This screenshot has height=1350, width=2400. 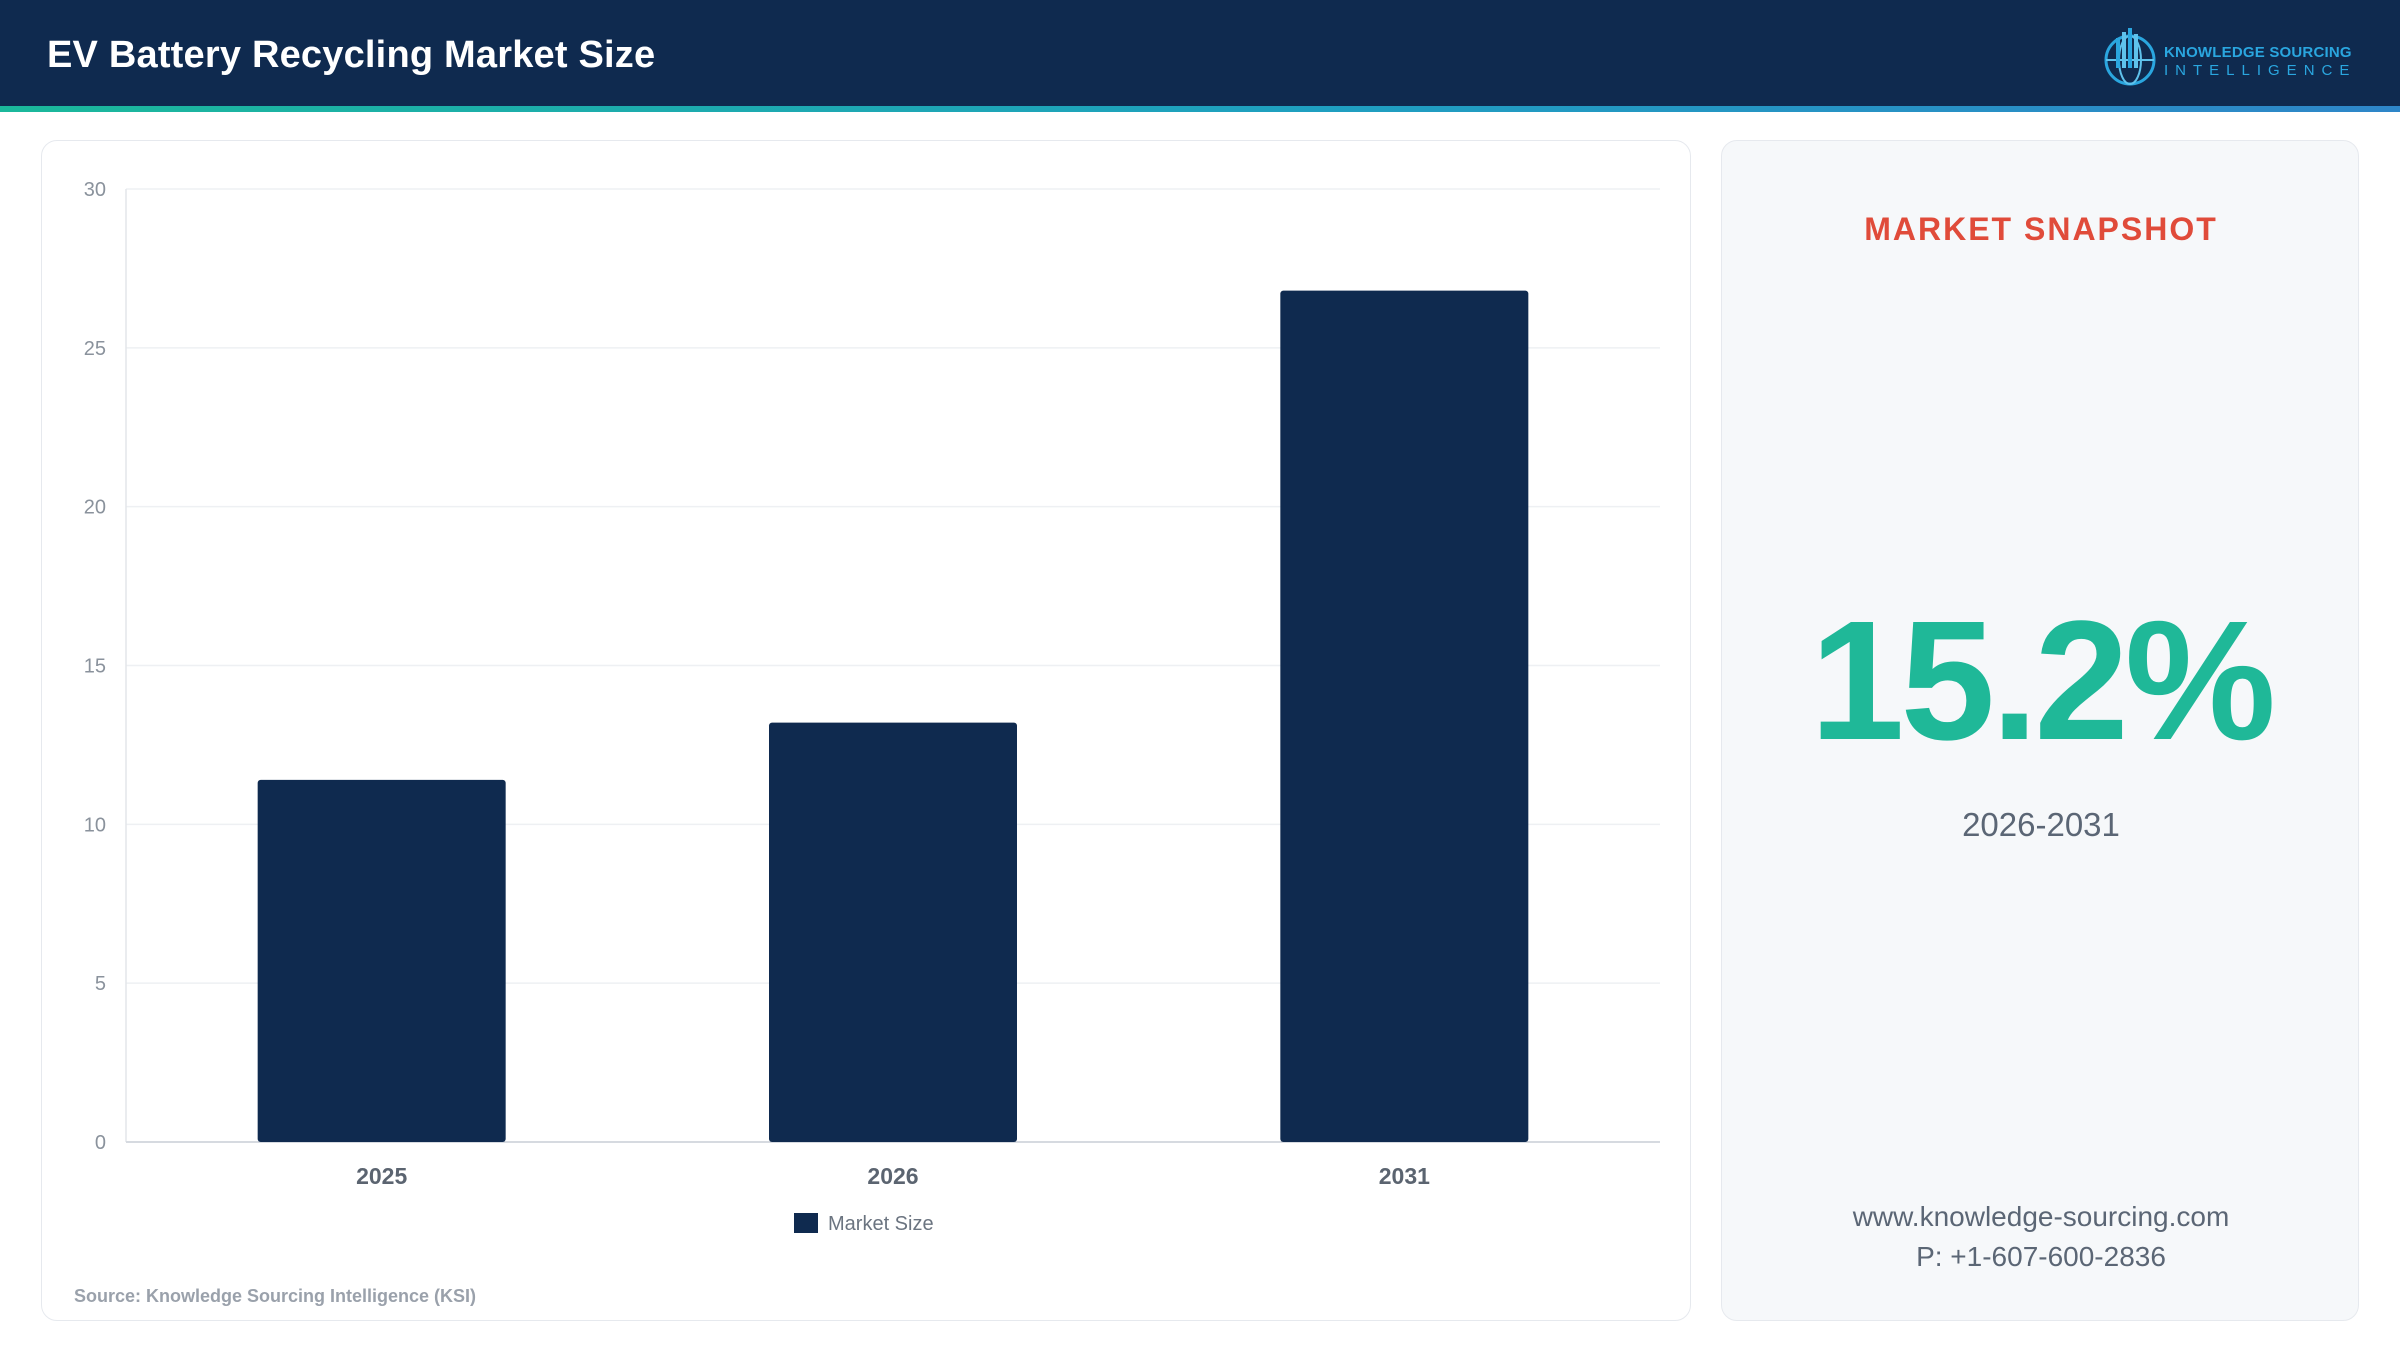 What do you see at coordinates (100, 984) in the screenshot?
I see `y-tick-label: 5` at bounding box center [100, 984].